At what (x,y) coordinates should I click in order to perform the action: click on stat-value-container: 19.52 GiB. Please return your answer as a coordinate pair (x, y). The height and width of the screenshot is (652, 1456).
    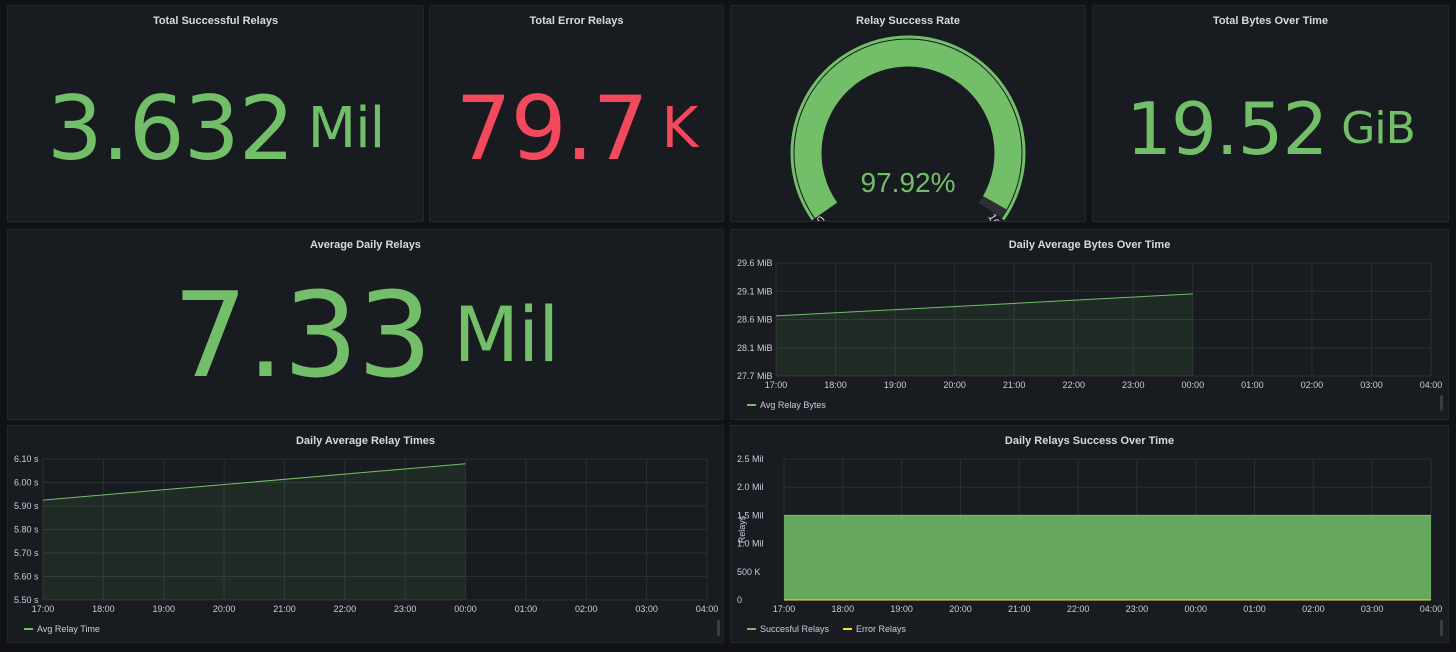
    Looking at the image, I should click on (1270, 128).